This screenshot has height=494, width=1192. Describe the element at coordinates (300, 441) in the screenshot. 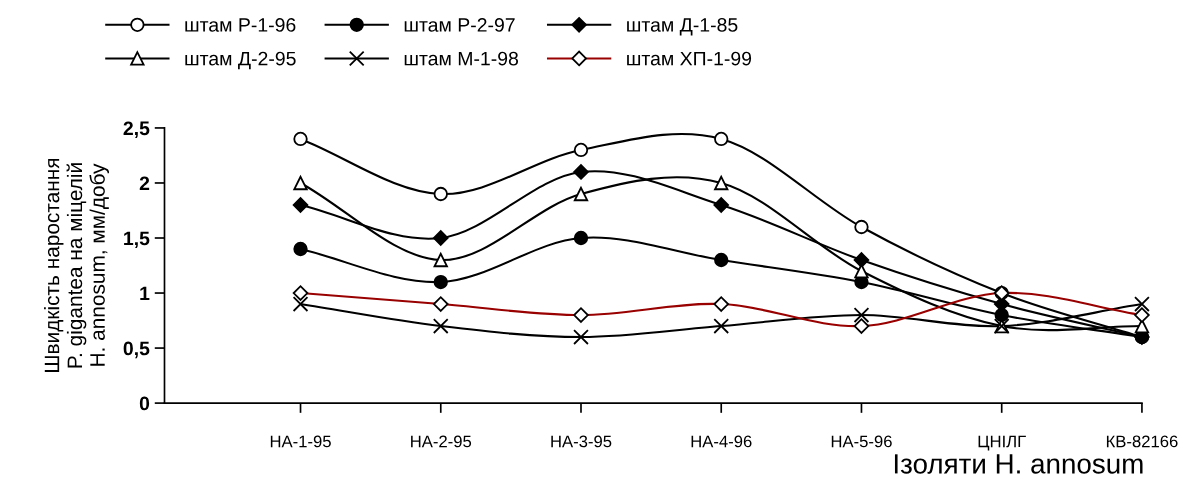

I see `x-tick-label: НА-1-95` at that location.